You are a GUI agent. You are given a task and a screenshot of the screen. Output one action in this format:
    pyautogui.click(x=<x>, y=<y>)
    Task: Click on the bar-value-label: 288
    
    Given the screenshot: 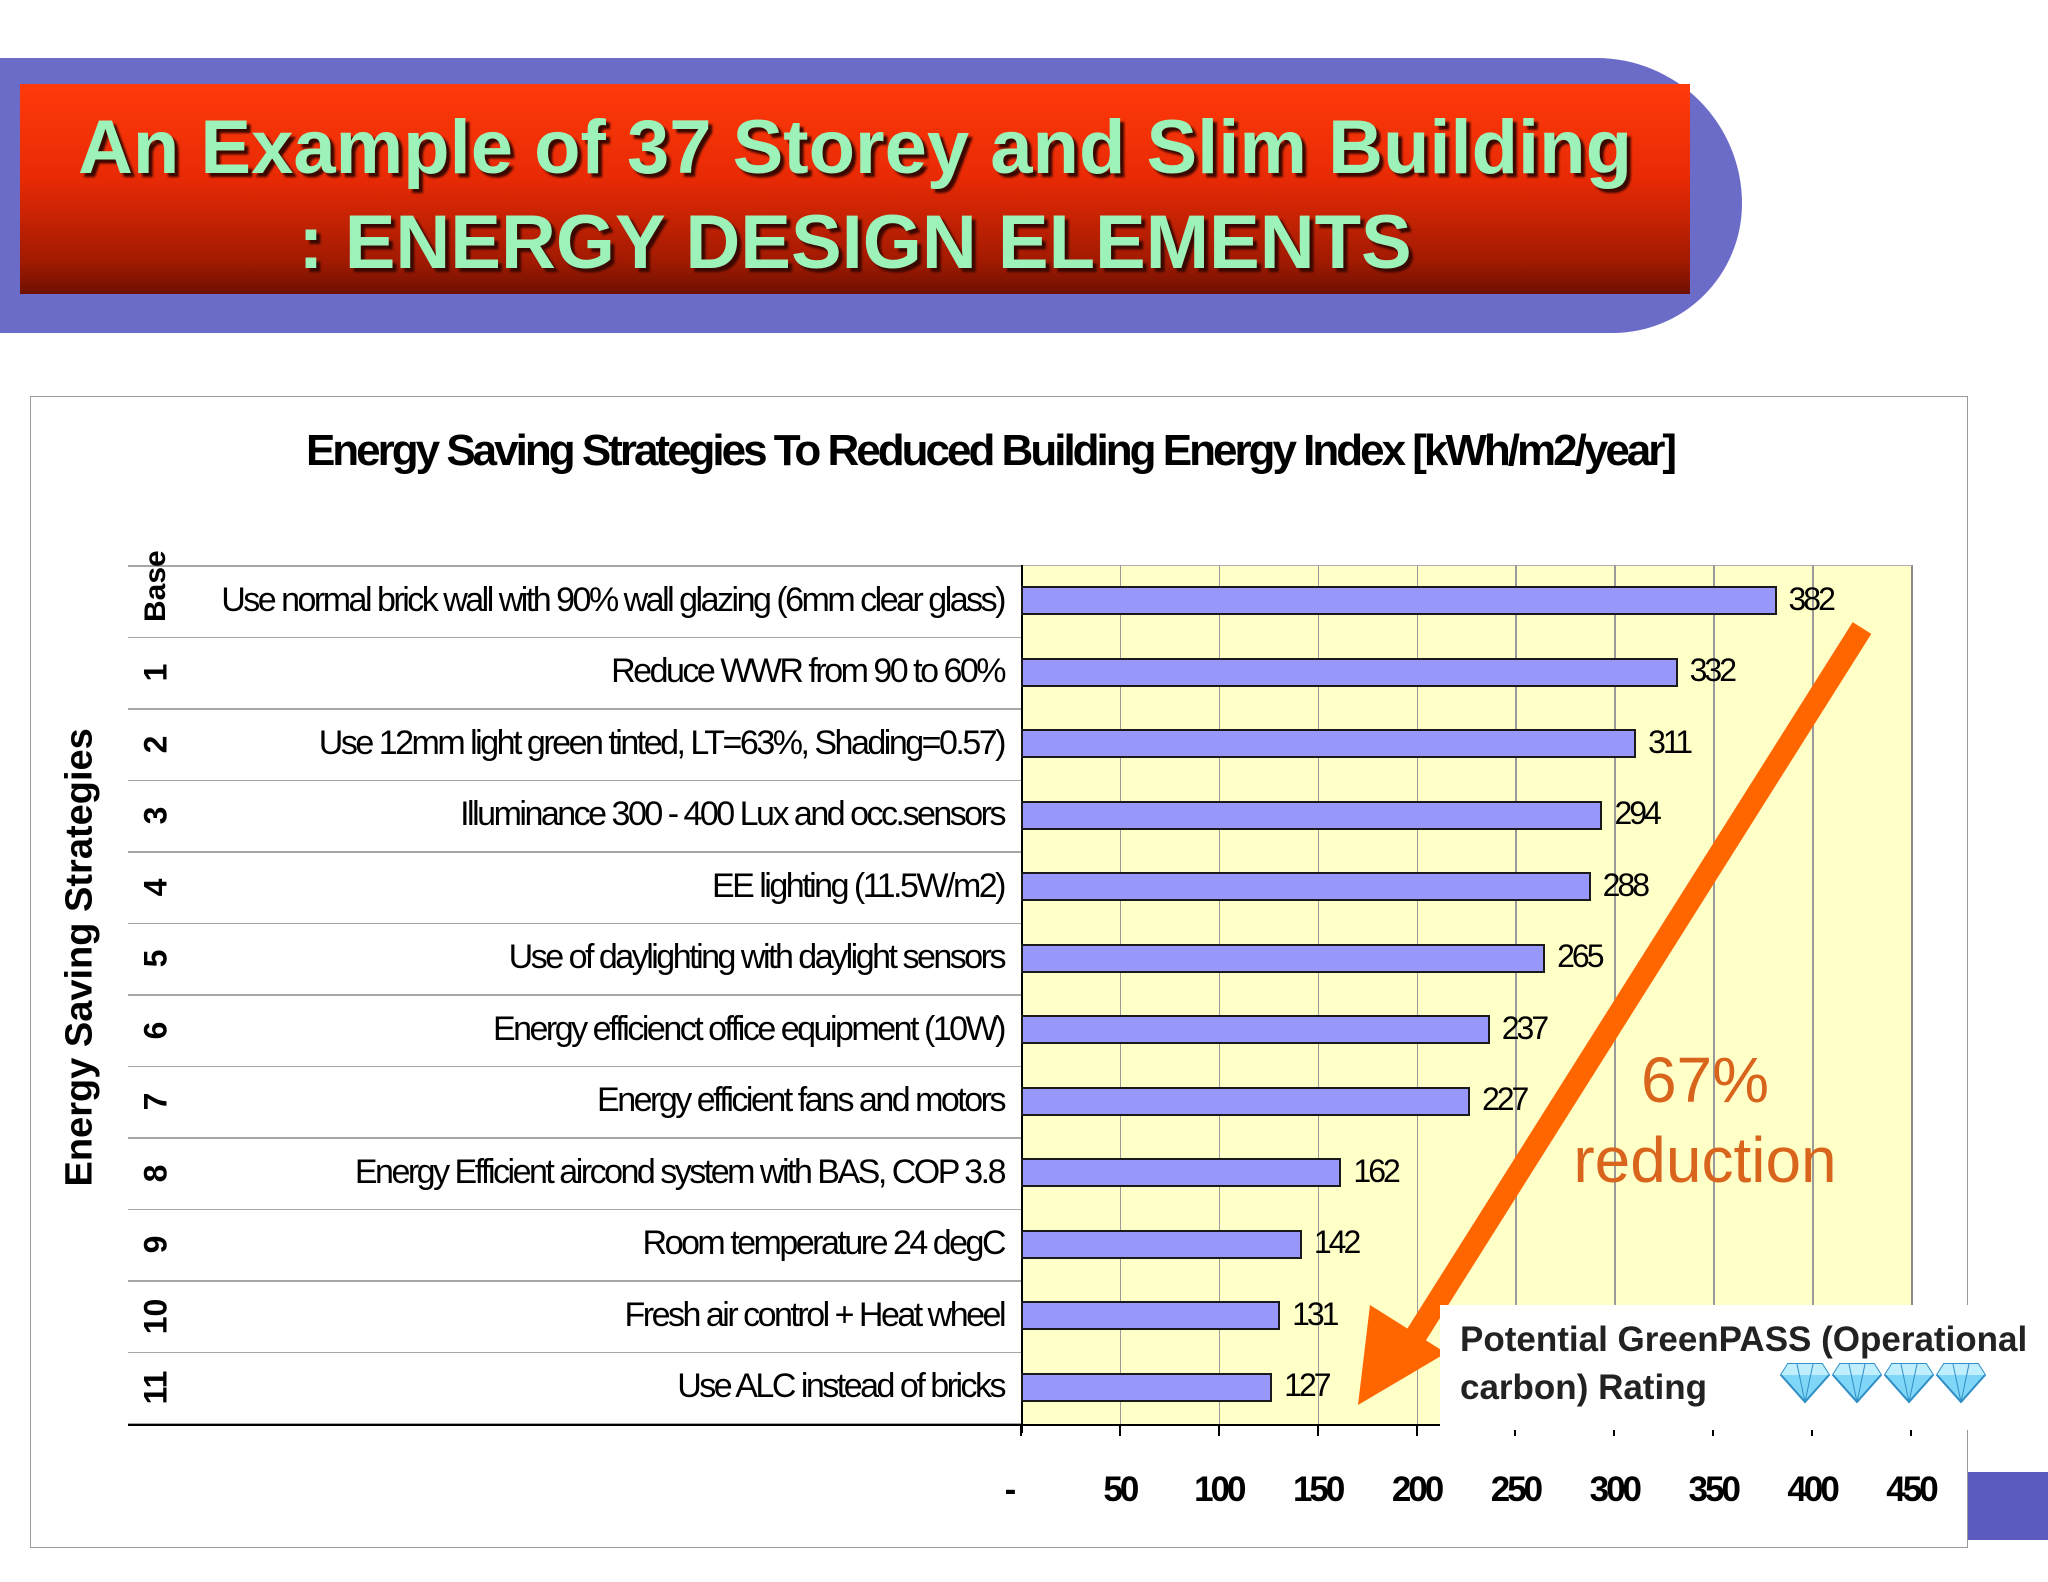 What is the action you would take?
    pyautogui.click(x=1626, y=884)
    